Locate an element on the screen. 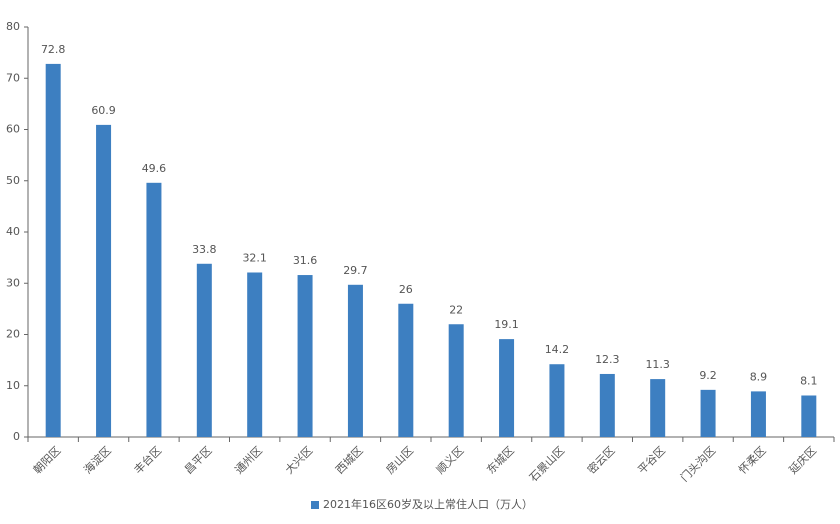  data-label: 11.3 is located at coordinates (657, 364).